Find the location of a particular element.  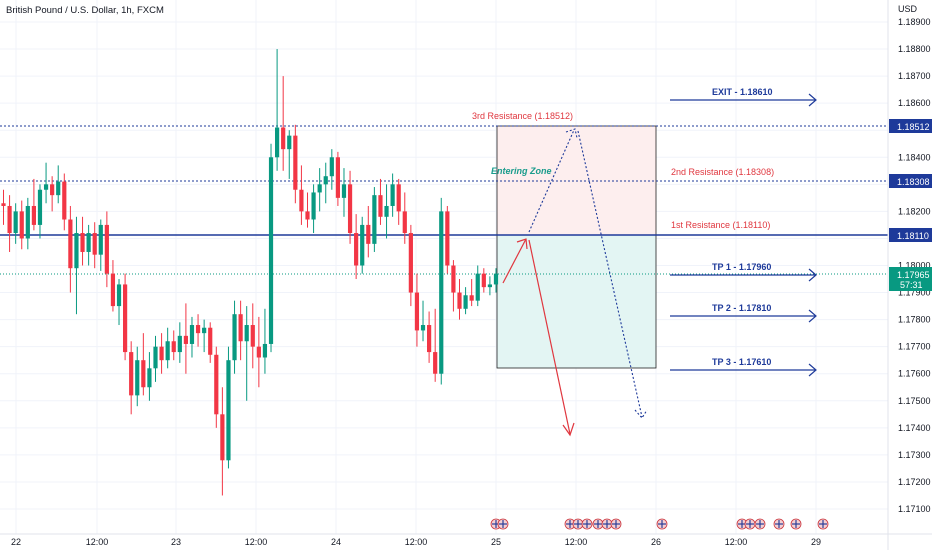

economic-events-row is located at coordinates (659, 524).